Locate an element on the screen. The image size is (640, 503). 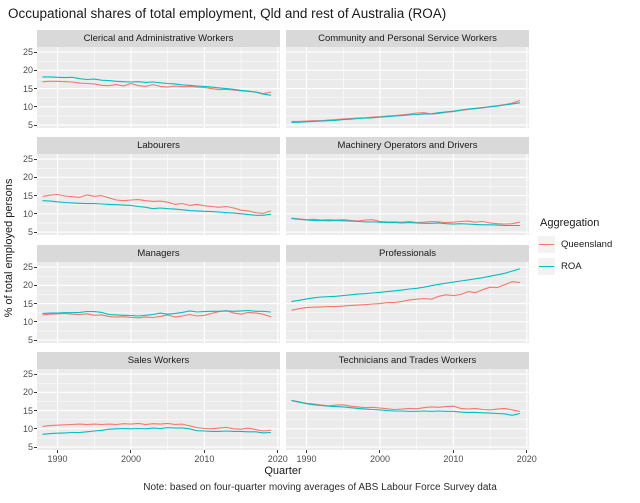
facet-strip: Labourers is located at coordinates (158, 145).